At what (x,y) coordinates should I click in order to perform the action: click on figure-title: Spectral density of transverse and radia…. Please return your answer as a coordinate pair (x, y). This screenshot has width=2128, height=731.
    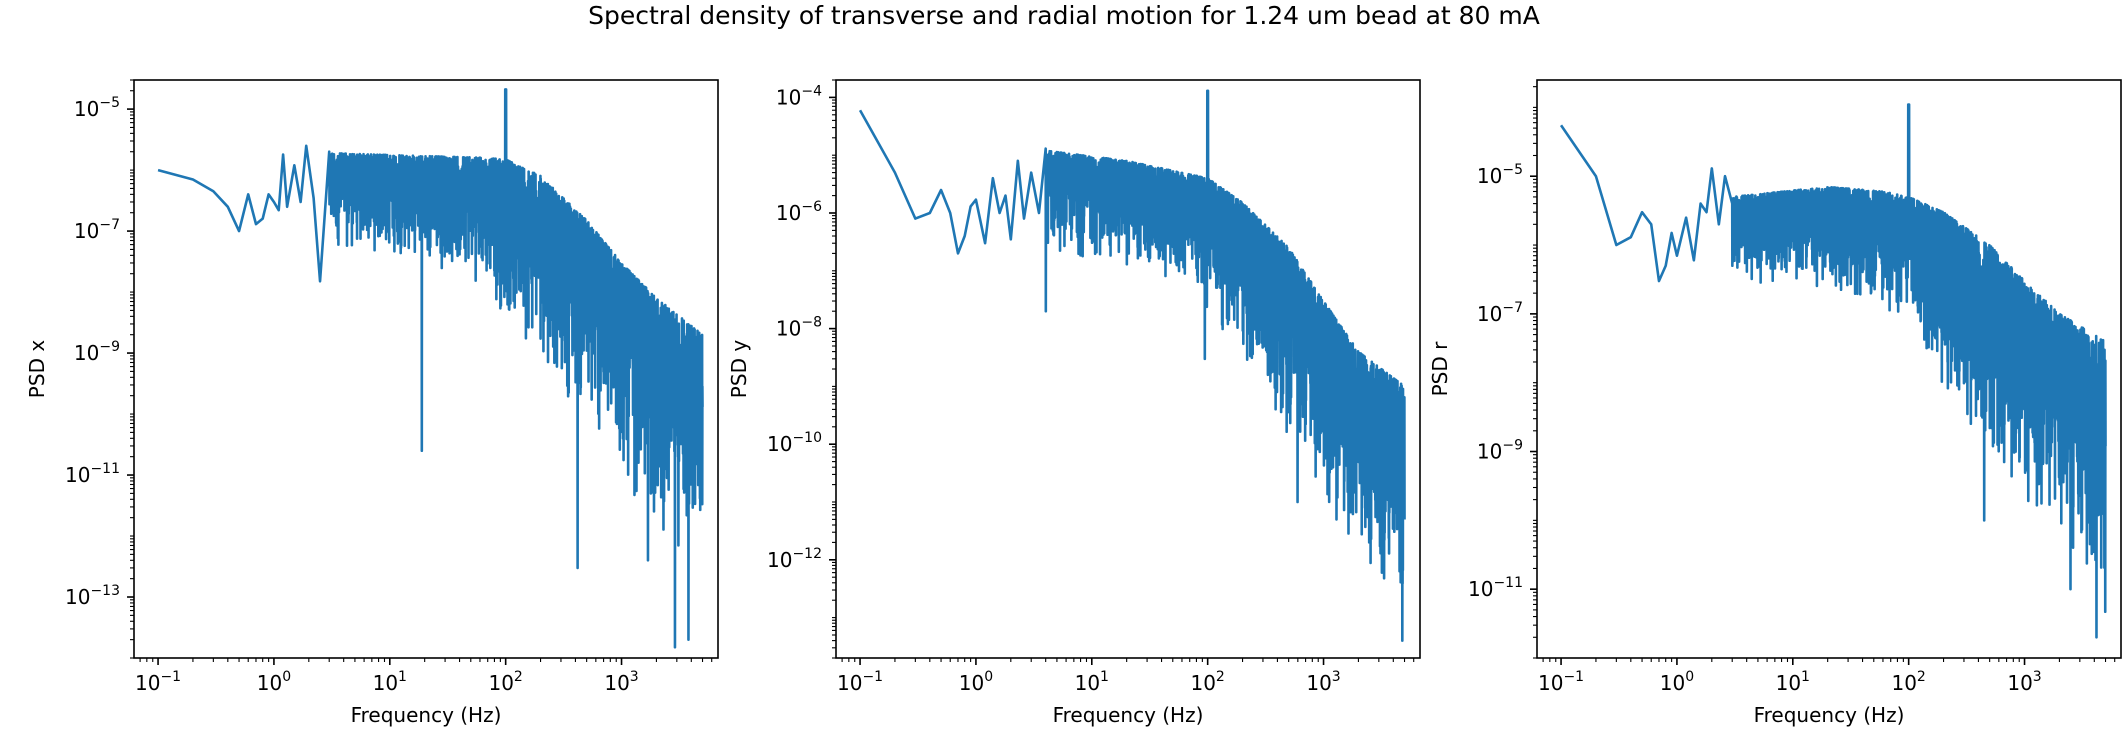
    Looking at the image, I should click on (1064, 15).